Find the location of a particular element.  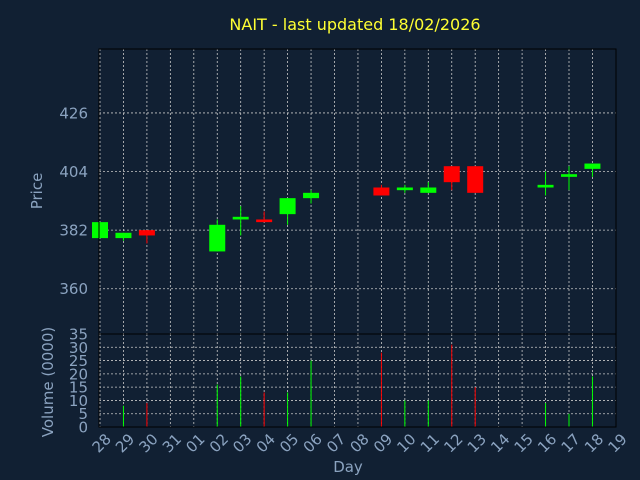

volume-tick-label: 0 is located at coordinates (83, 428).